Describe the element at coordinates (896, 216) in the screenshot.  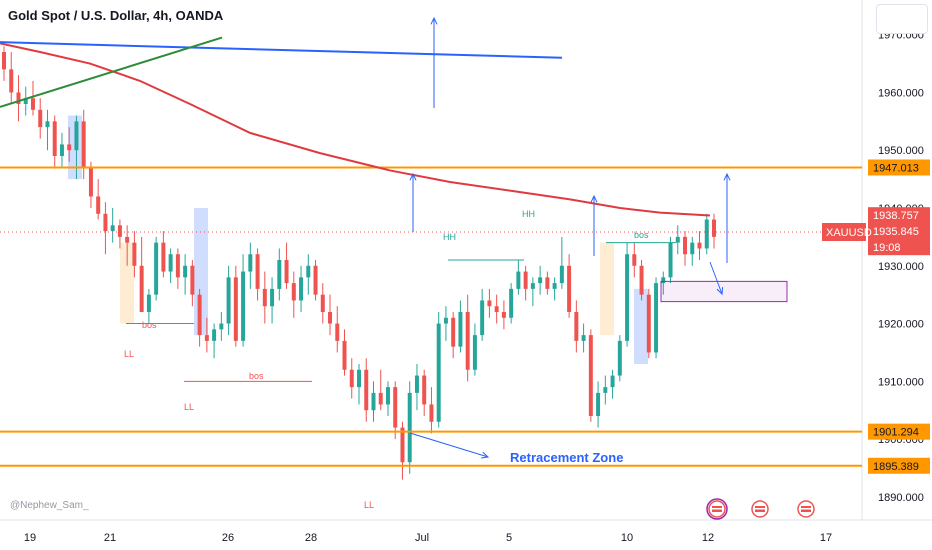
I see `tag-last-price: 1938.757` at that location.